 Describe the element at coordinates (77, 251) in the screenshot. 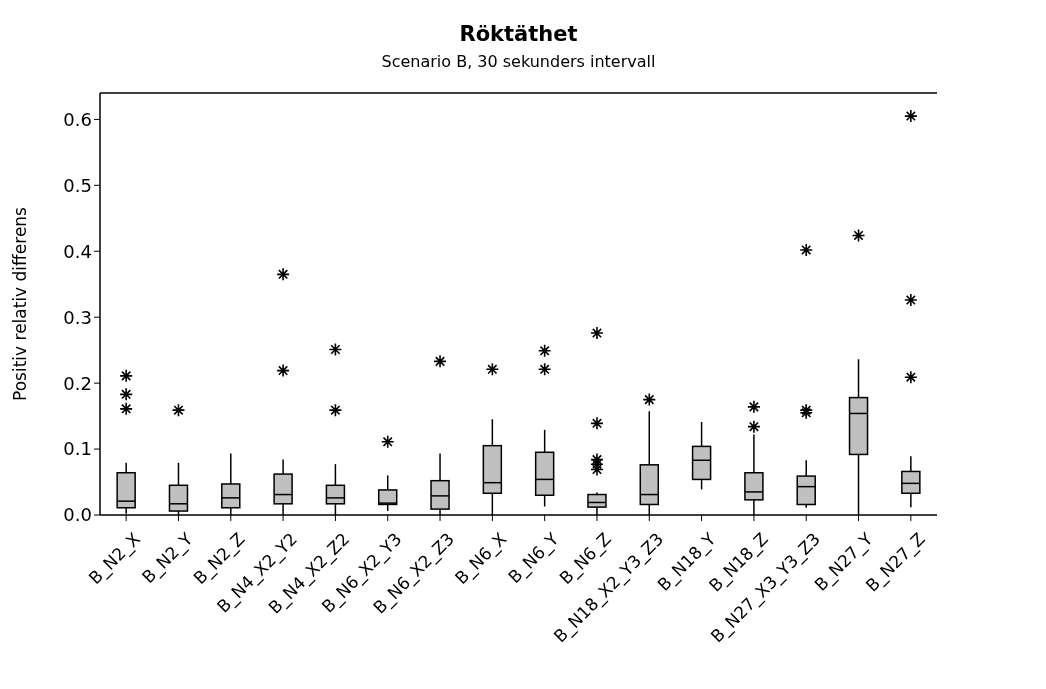

I see `y-tick-label: 0.4` at that location.